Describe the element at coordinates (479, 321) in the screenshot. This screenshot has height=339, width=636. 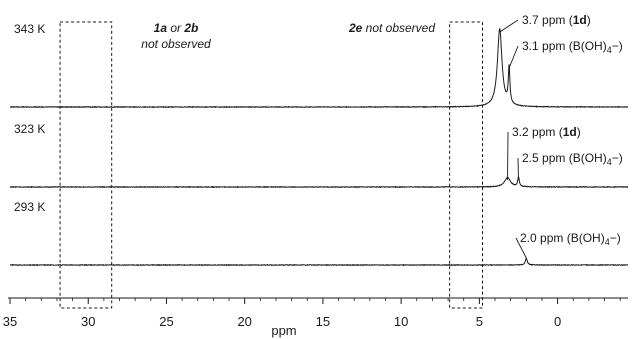
I see `x-tick-label: 5` at that location.